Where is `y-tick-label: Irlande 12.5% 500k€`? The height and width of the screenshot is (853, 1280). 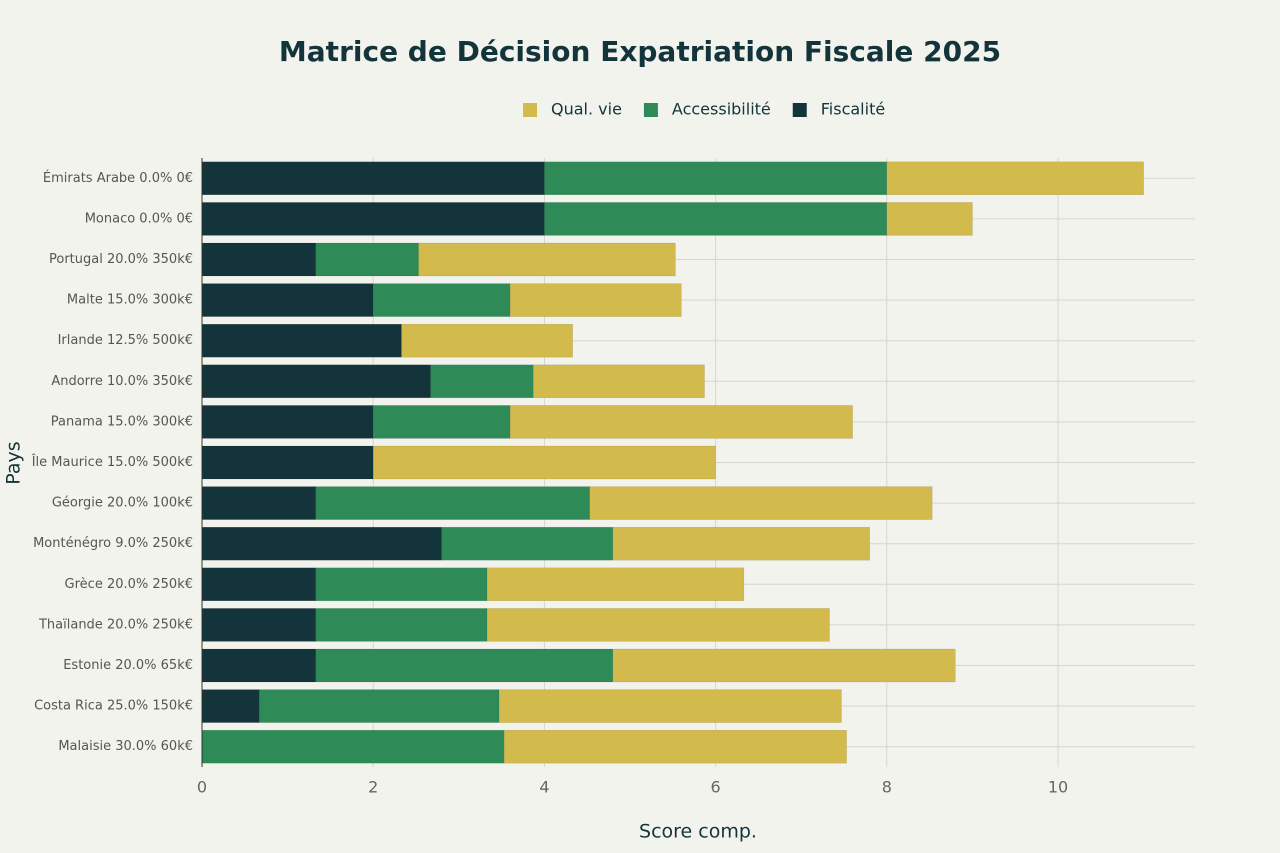
y-tick-label: Irlande 12.5% 500k€ is located at coordinates (125, 340).